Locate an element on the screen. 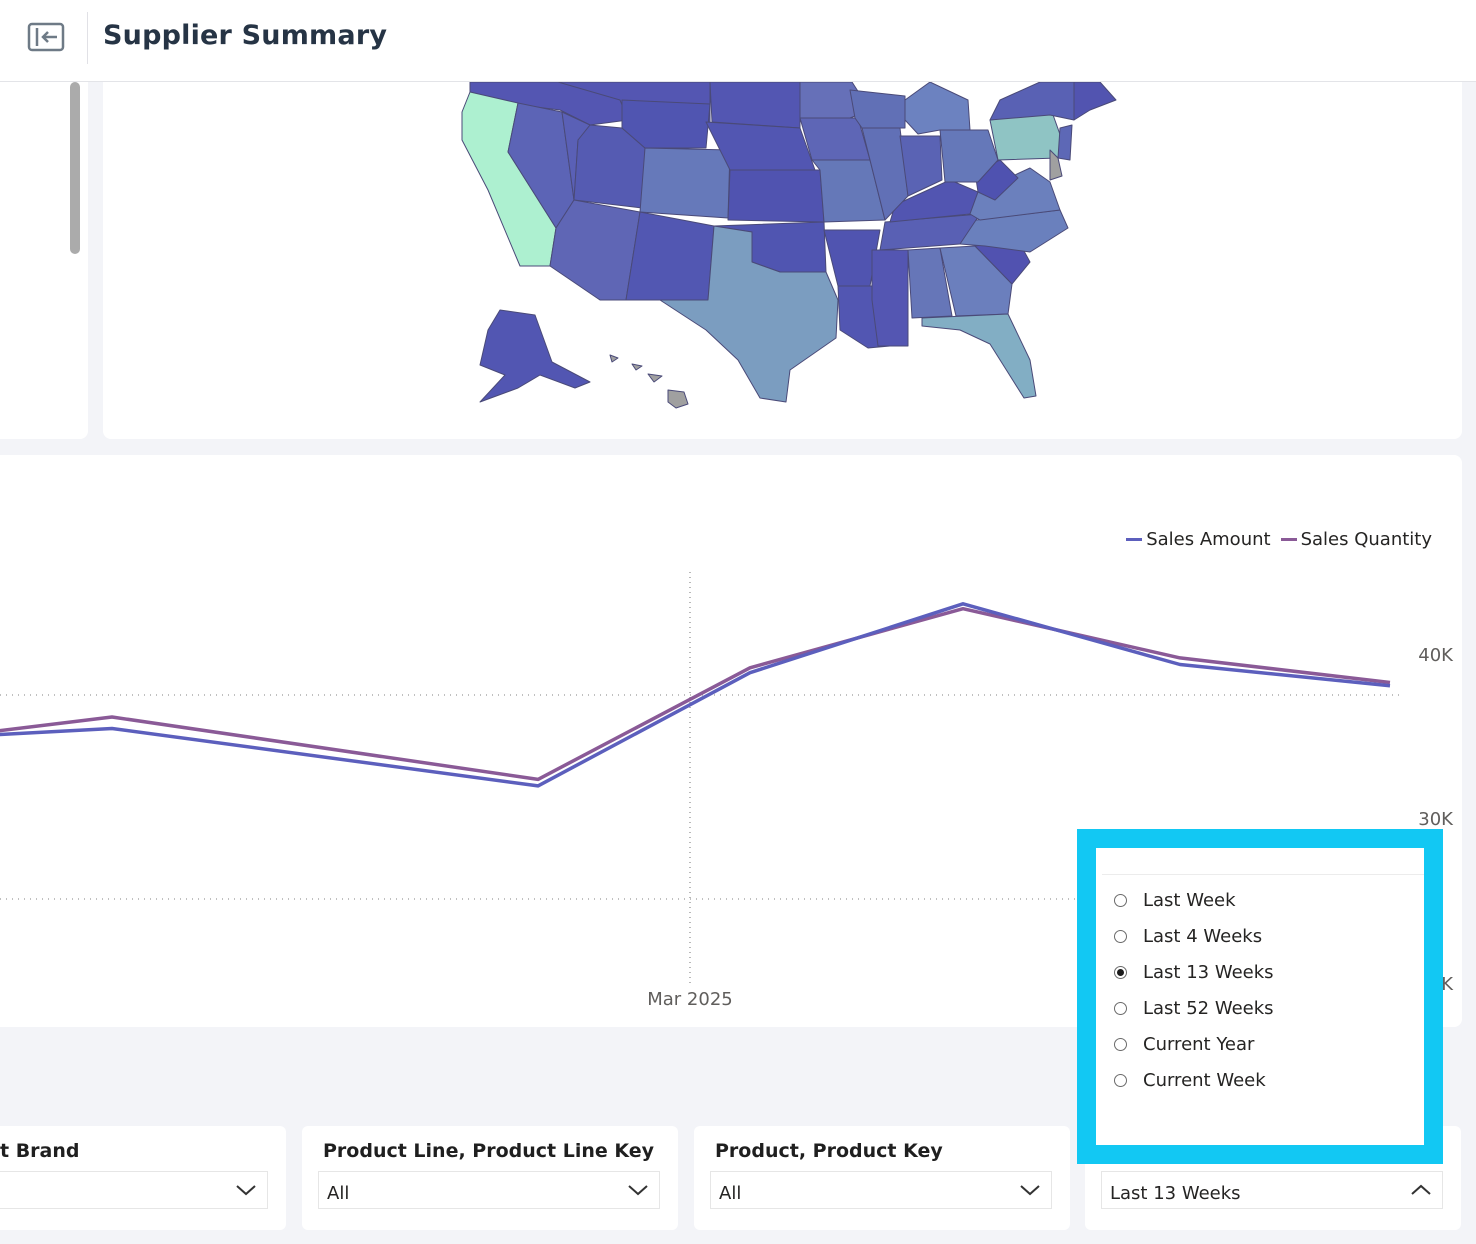  slicer-value-product: All is located at coordinates (730, 1193).